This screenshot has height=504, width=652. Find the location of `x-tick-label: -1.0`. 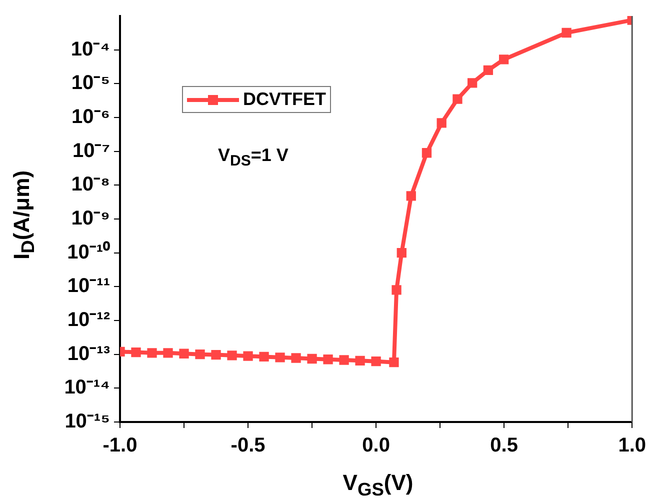

x-tick-label: -1.0 is located at coordinates (120, 445).